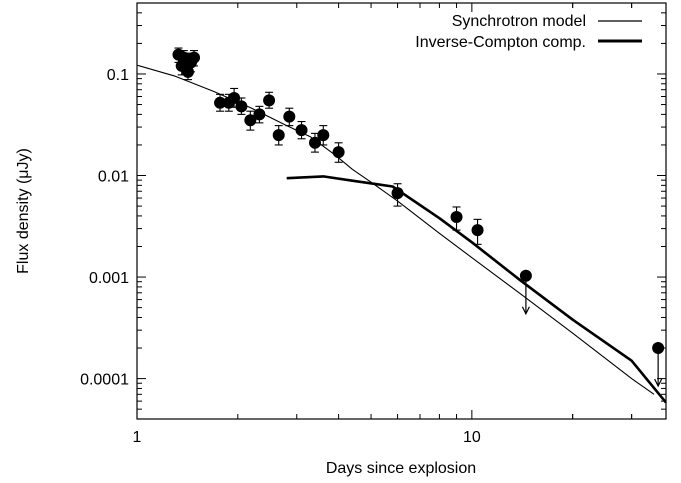 Image resolution: width=681 pixels, height=483 pixels. I want to click on legend-label-inverse-compton: Inverse-Compton comp., so click(500, 42).